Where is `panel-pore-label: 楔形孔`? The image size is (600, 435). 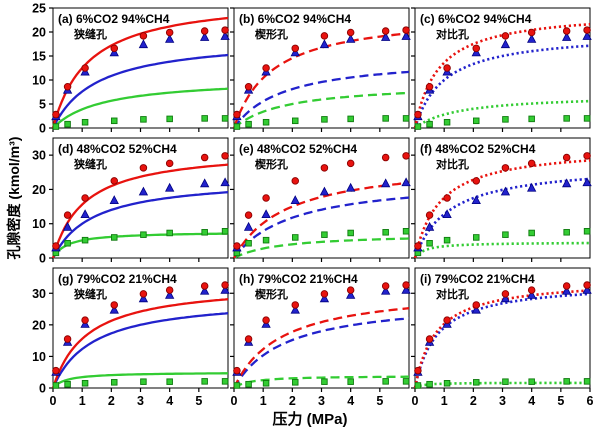
panel-pore-label: 楔形孔 is located at coordinates (271, 164).